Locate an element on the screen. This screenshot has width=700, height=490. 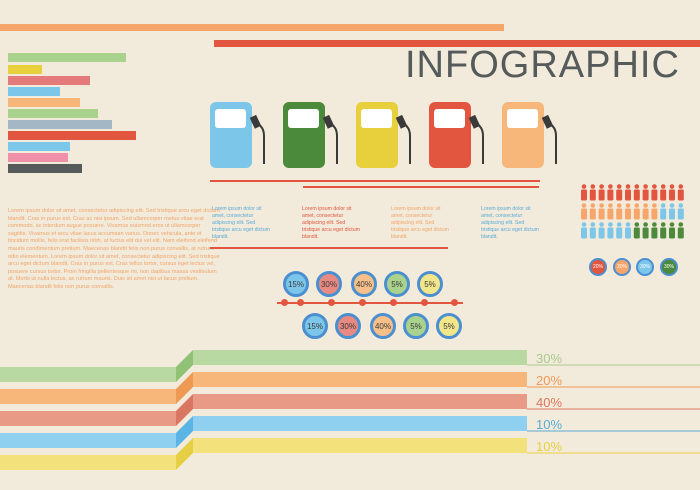
timeline-top-circle: 40% is located at coordinates (364, 284).